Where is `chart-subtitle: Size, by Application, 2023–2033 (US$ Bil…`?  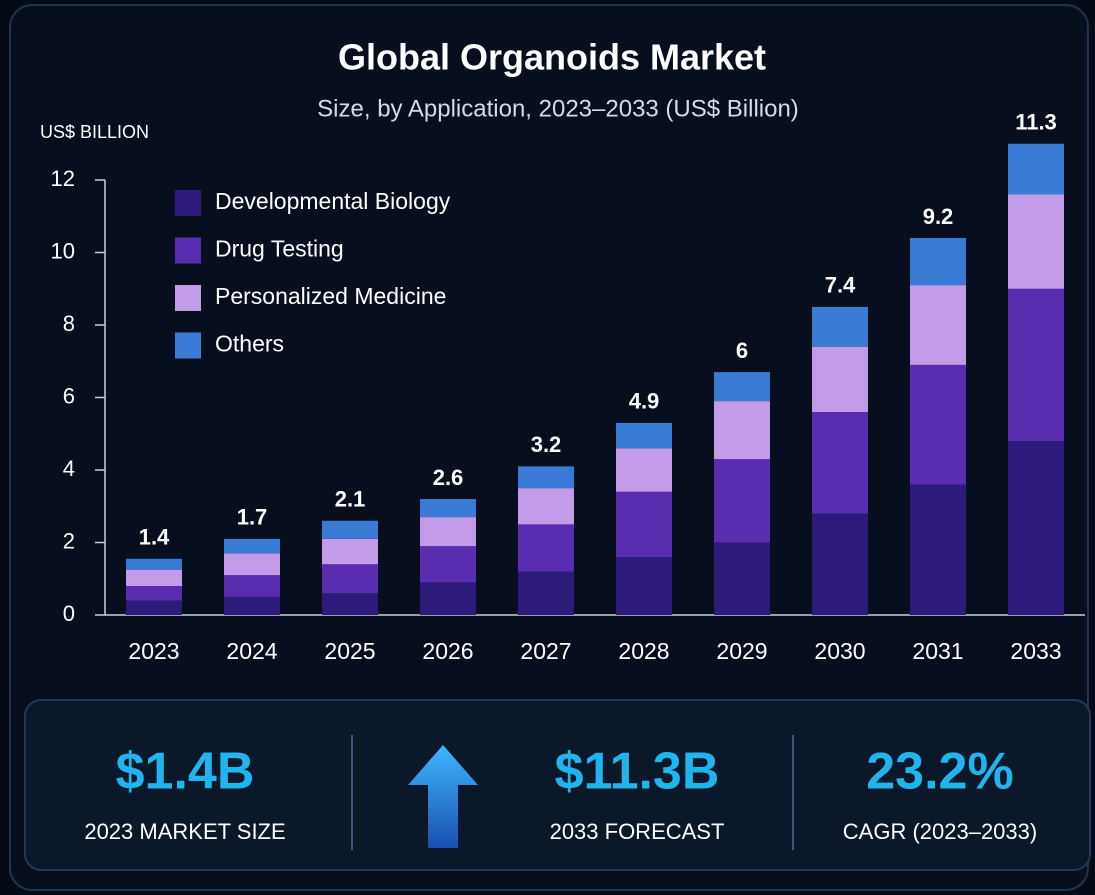 chart-subtitle: Size, by Application, 2023–2033 (US$ Bil… is located at coordinates (558, 108).